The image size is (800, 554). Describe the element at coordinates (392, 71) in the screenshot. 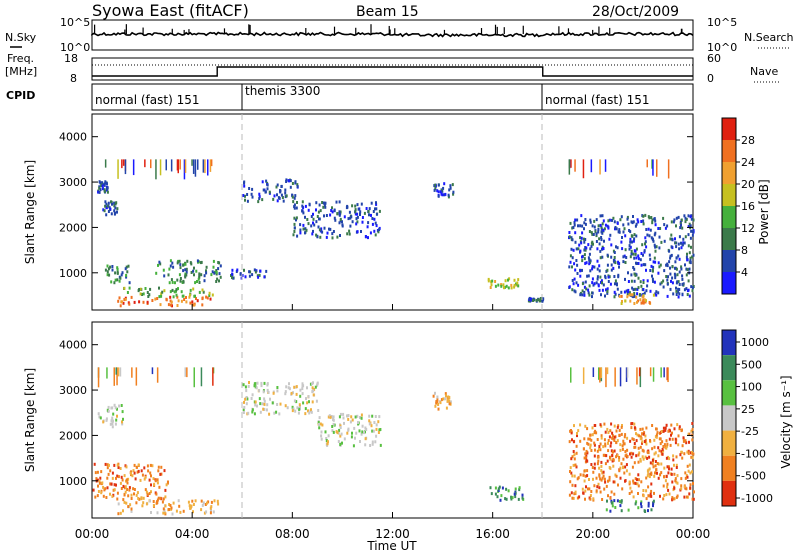

I see `freq-line` at that location.